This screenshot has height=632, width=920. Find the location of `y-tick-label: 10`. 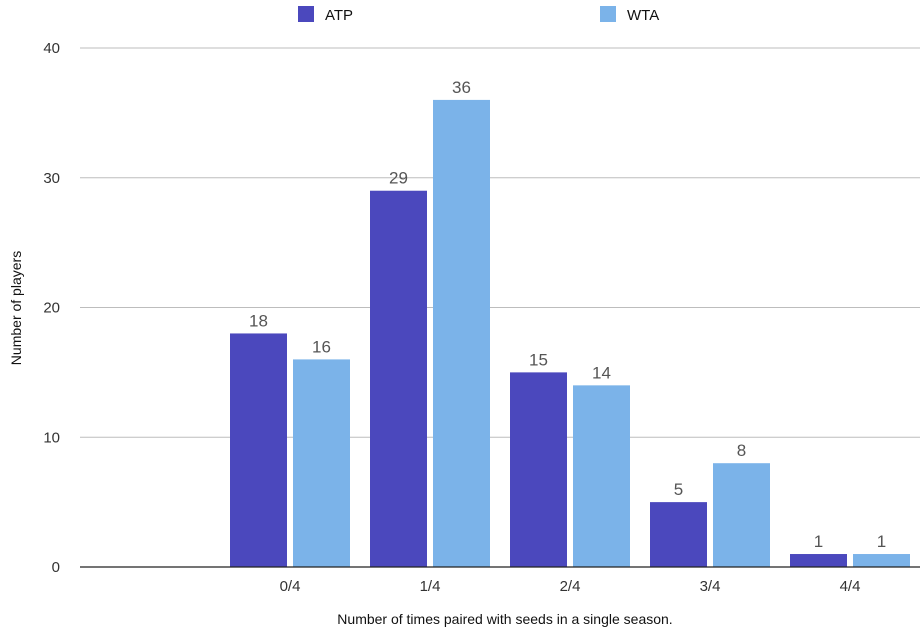

y-tick-label: 10 is located at coordinates (51, 437).